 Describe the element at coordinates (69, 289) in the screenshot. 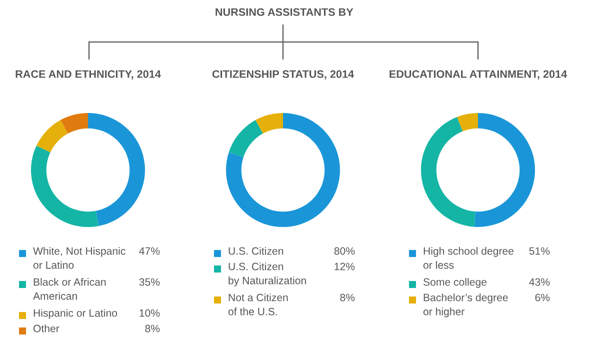

I see `legend-label: Black or African American` at that location.